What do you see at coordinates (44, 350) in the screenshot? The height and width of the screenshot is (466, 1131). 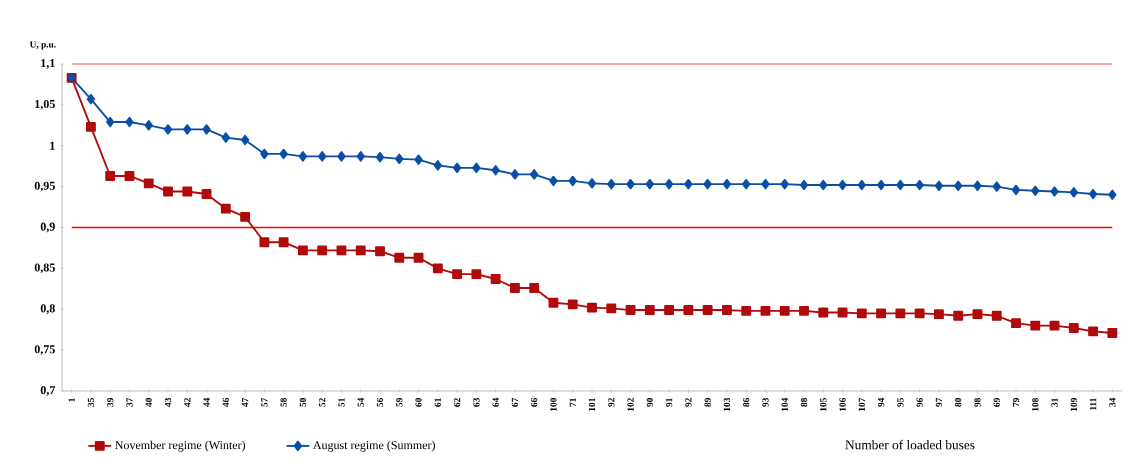 I see `y-tick-label: 0,75` at bounding box center [44, 350].